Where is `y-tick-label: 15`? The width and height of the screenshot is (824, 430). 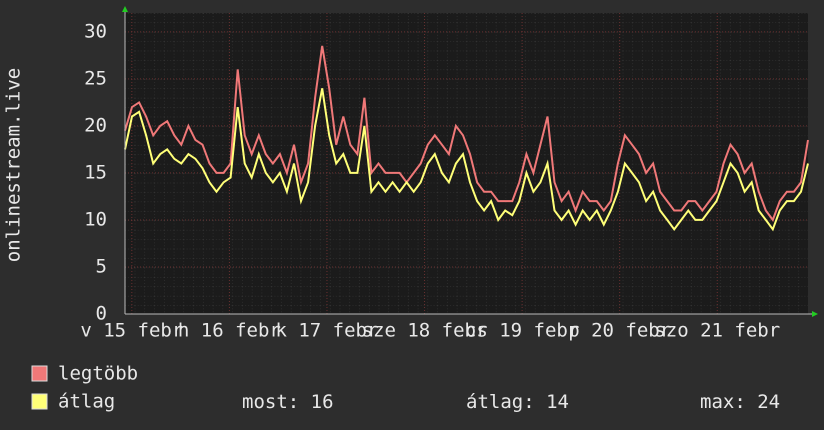
y-tick-label: 15 is located at coordinates (95, 172).